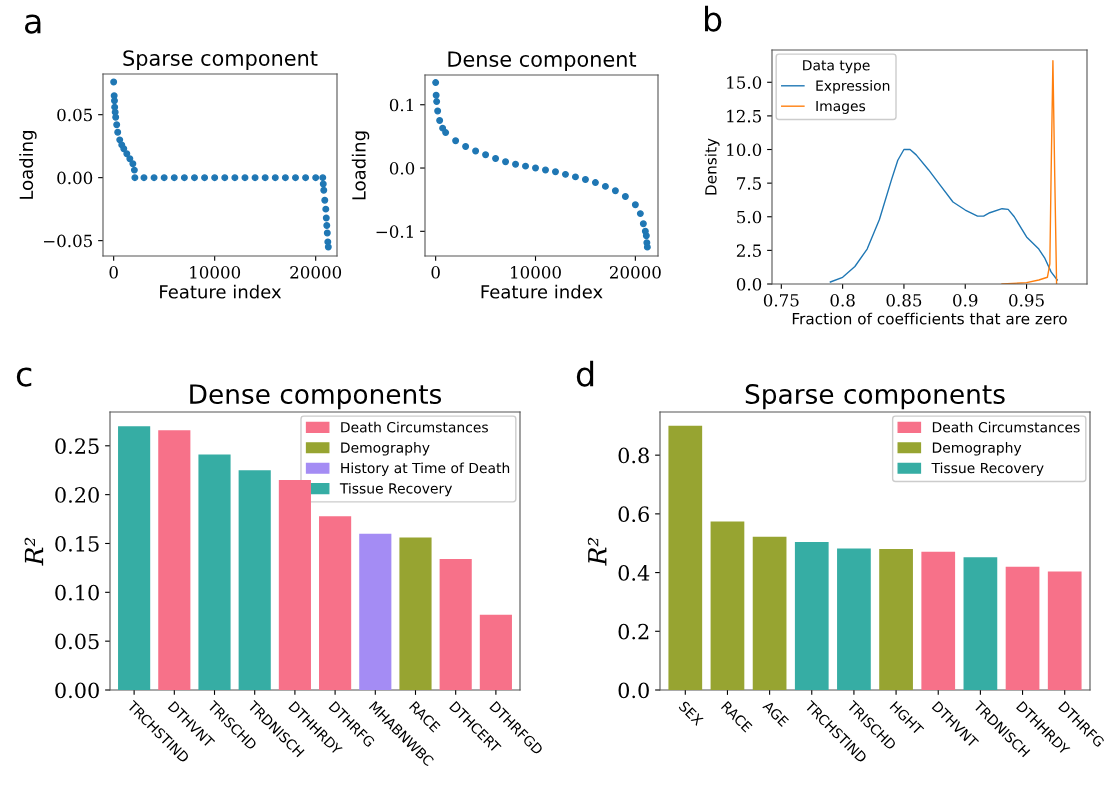 This screenshot has height=789, width=1118. What do you see at coordinates (316, 272) in the screenshot?
I see `x-tick-label: 20000` at bounding box center [316, 272].